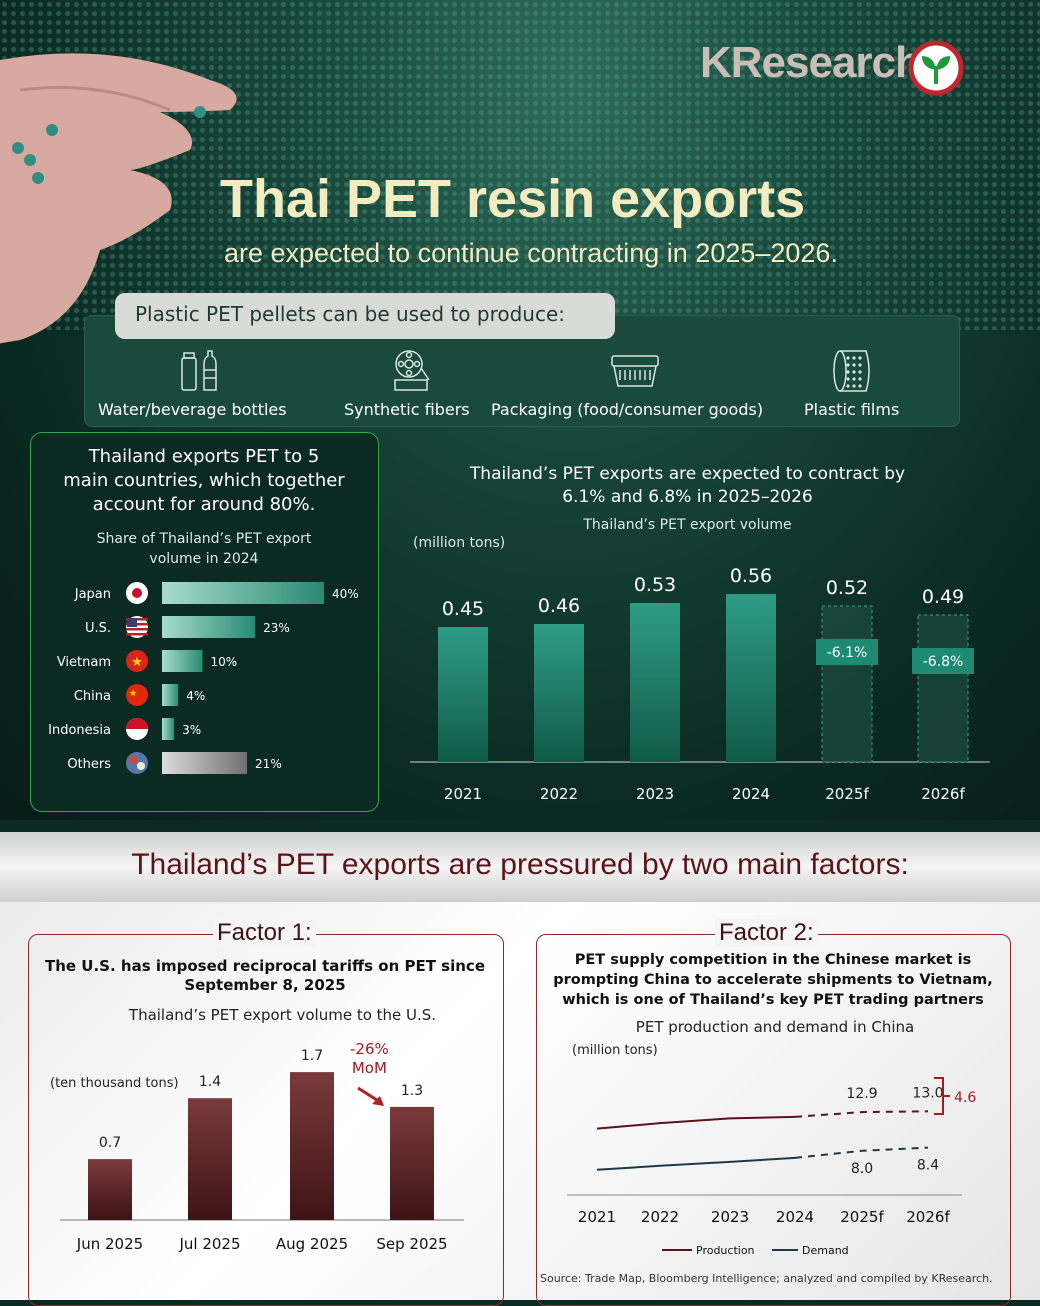 The image size is (1040, 1306). What do you see at coordinates (137, 629) in the screenshot?
I see `us-flag-stripe` at bounding box center [137, 629].